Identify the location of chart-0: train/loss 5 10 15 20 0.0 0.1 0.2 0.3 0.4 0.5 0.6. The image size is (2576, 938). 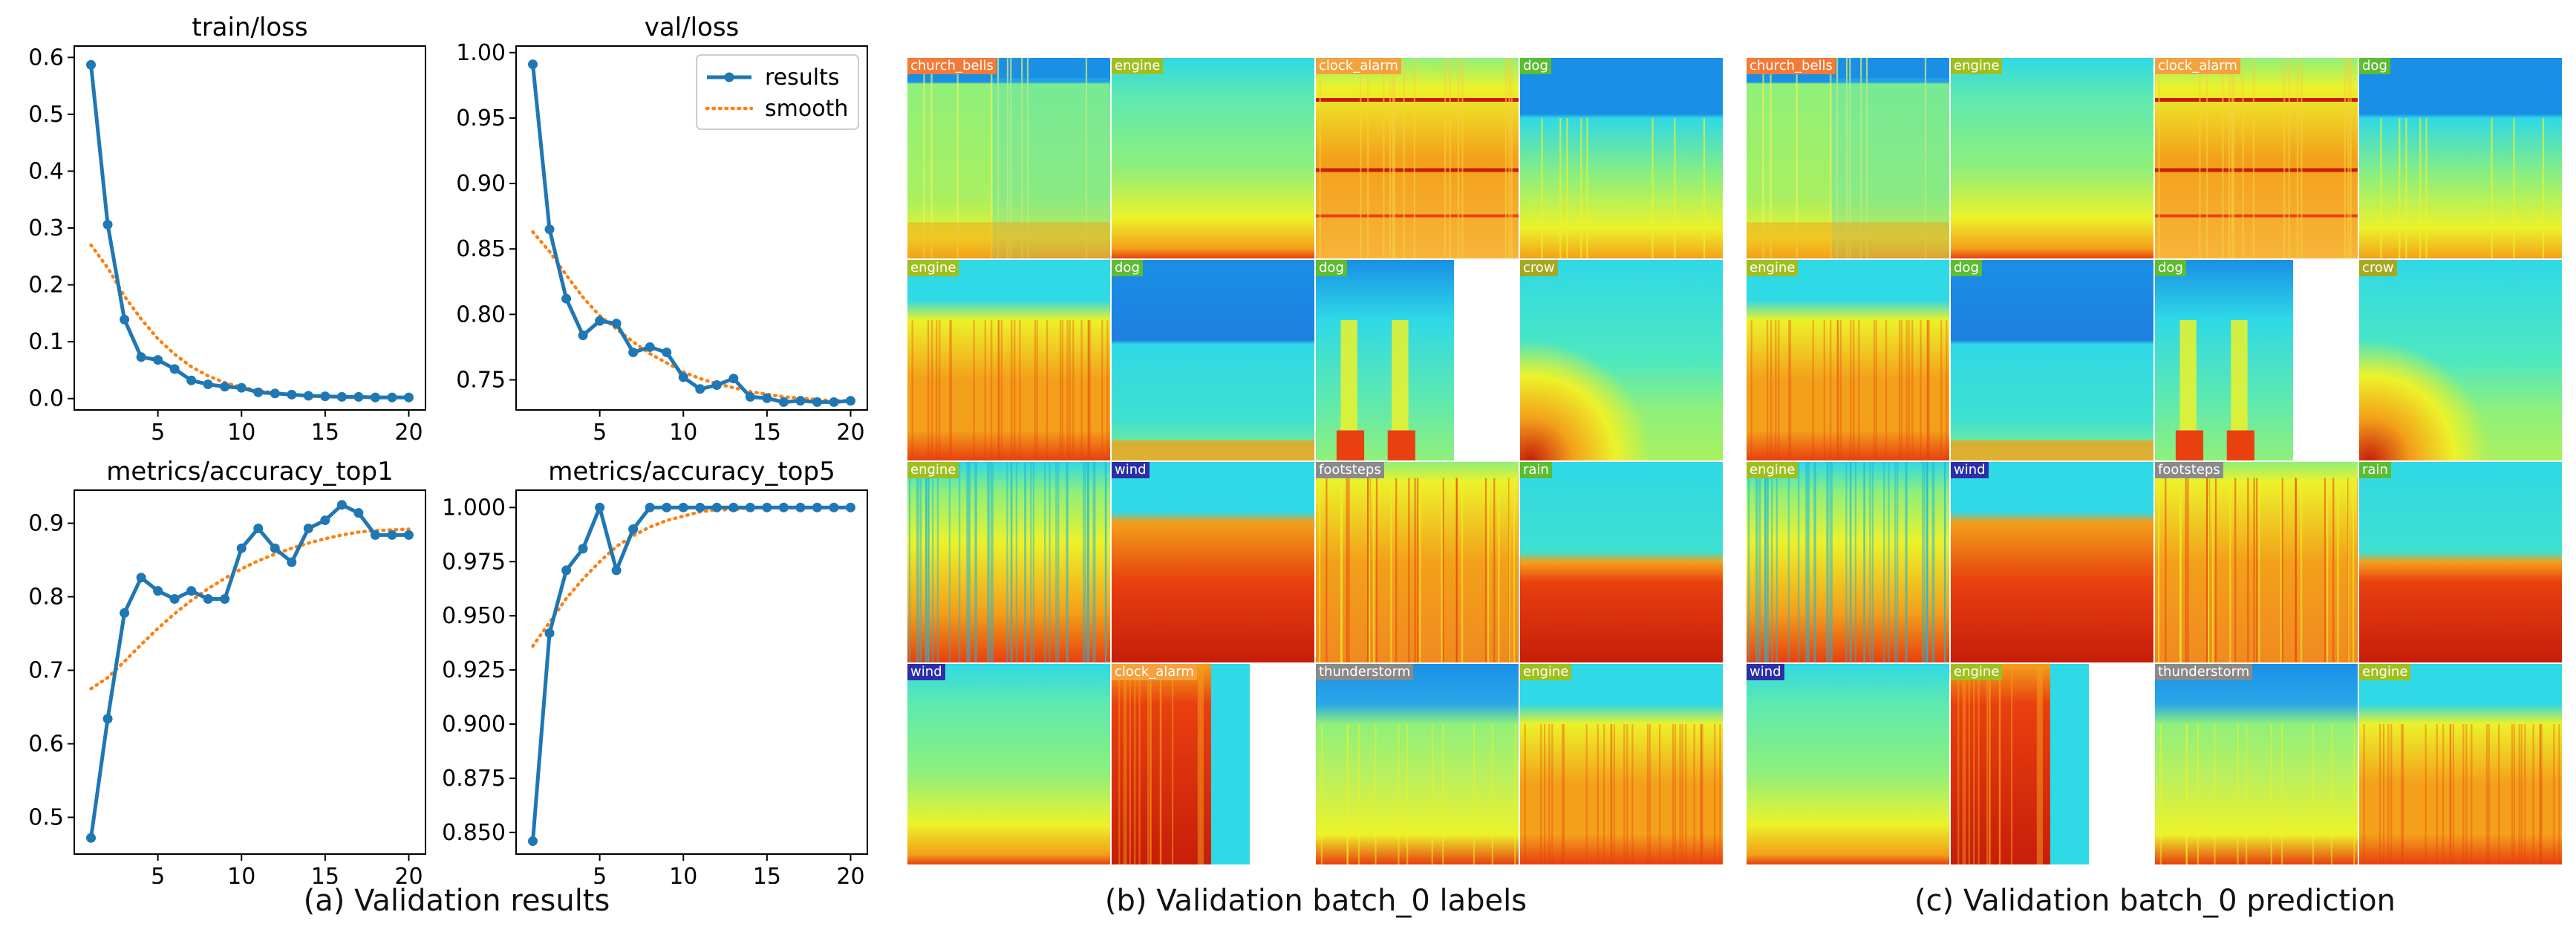
(227, 229).